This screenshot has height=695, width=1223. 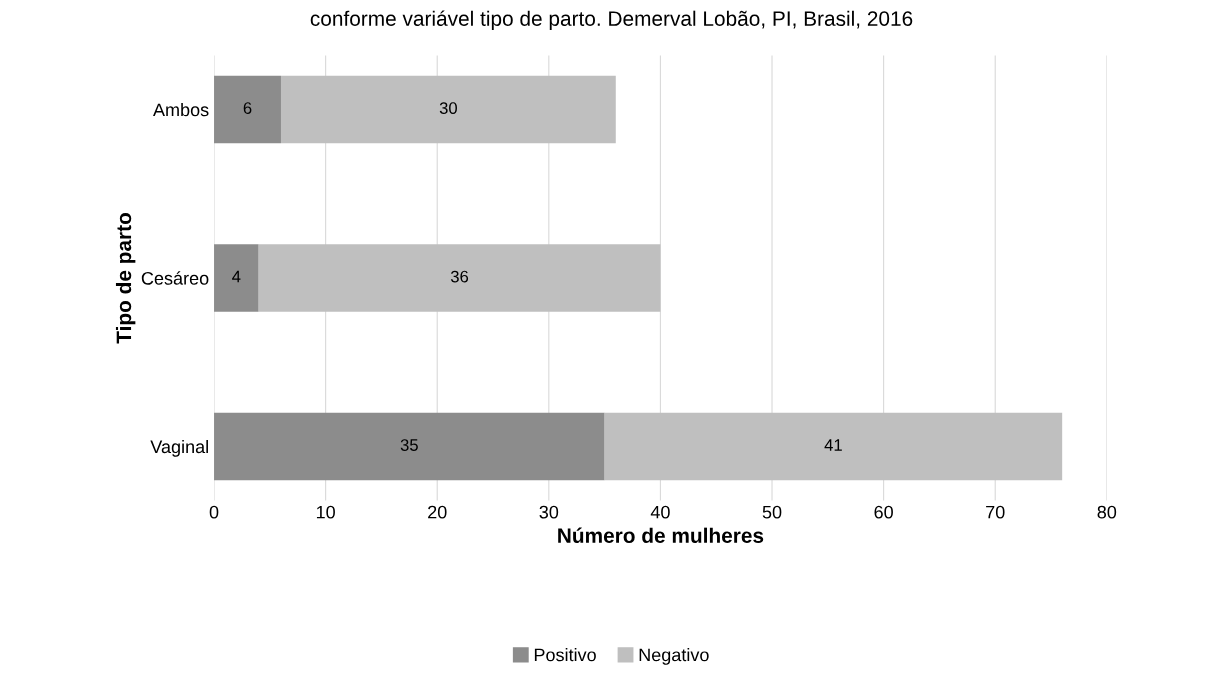 What do you see at coordinates (175, 278) in the screenshot?
I see `y-tick-label: Cesáreo` at bounding box center [175, 278].